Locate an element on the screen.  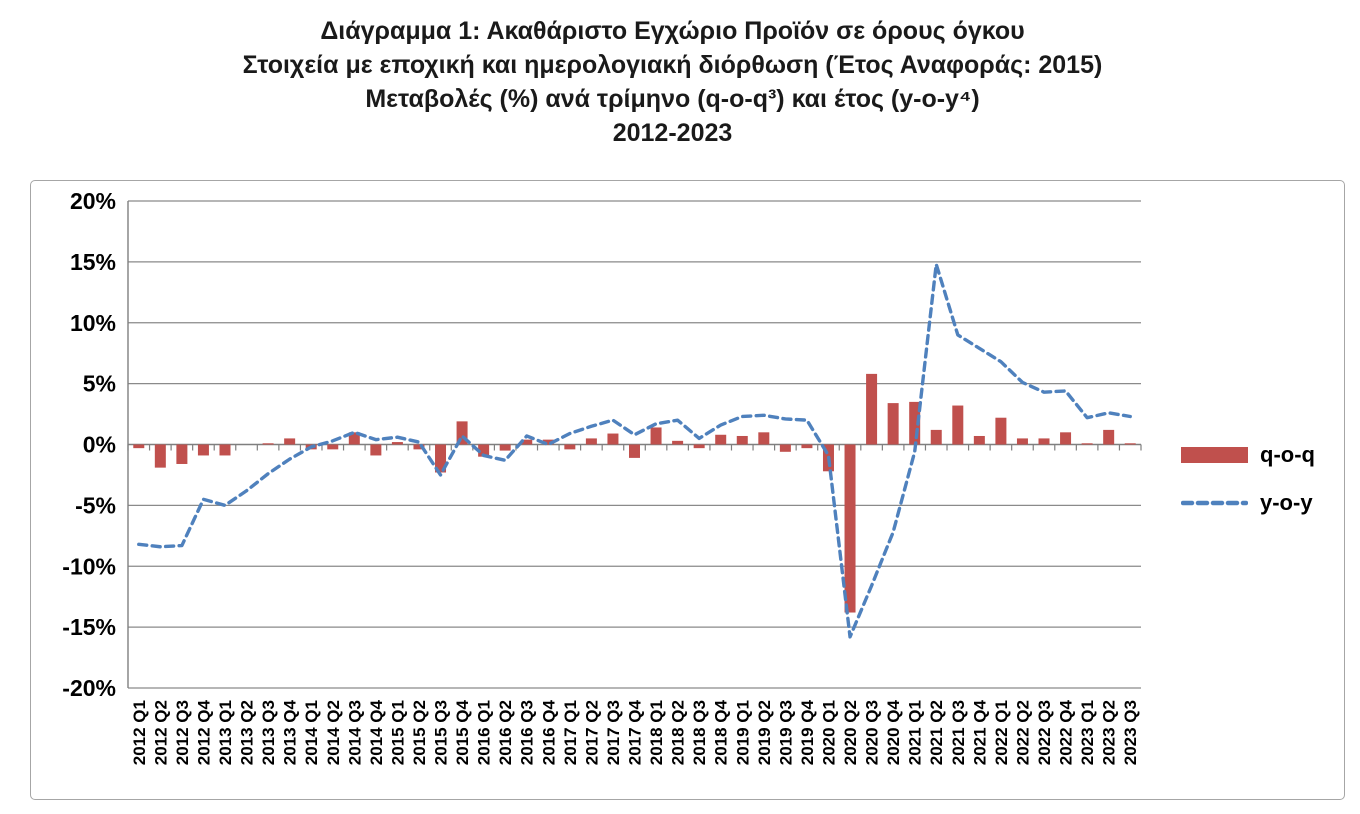
y-axis-tick-label: 10% is located at coordinates (93, 323).